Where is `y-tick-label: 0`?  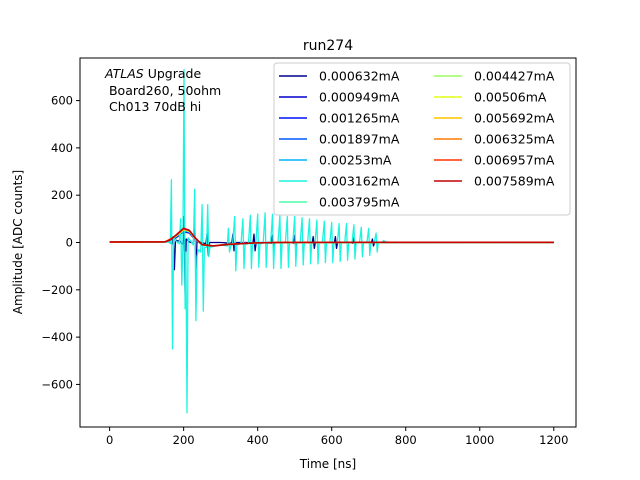
y-tick-label: 0 is located at coordinates (69, 243).